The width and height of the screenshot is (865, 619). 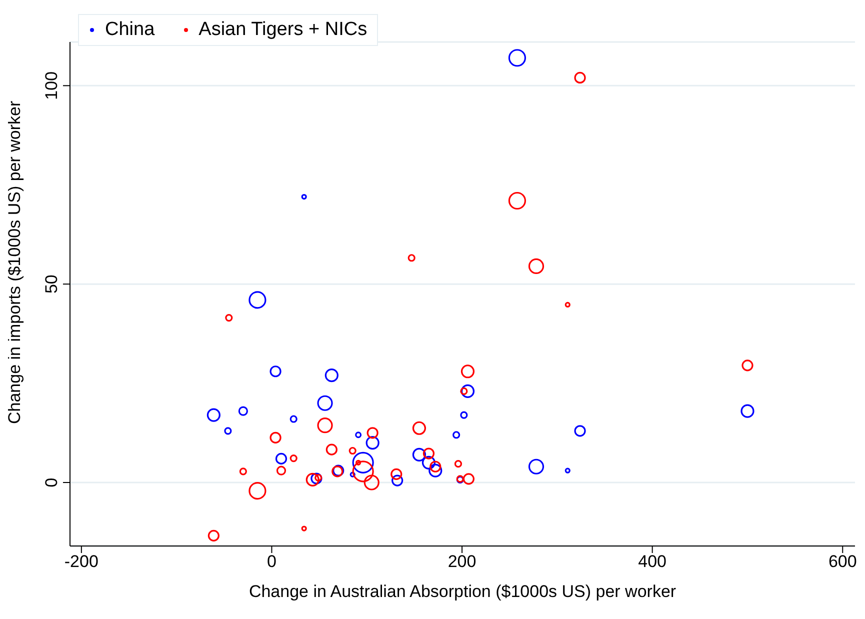 What do you see at coordinates (462, 562) in the screenshot?
I see `x-tick-label: 200` at bounding box center [462, 562].